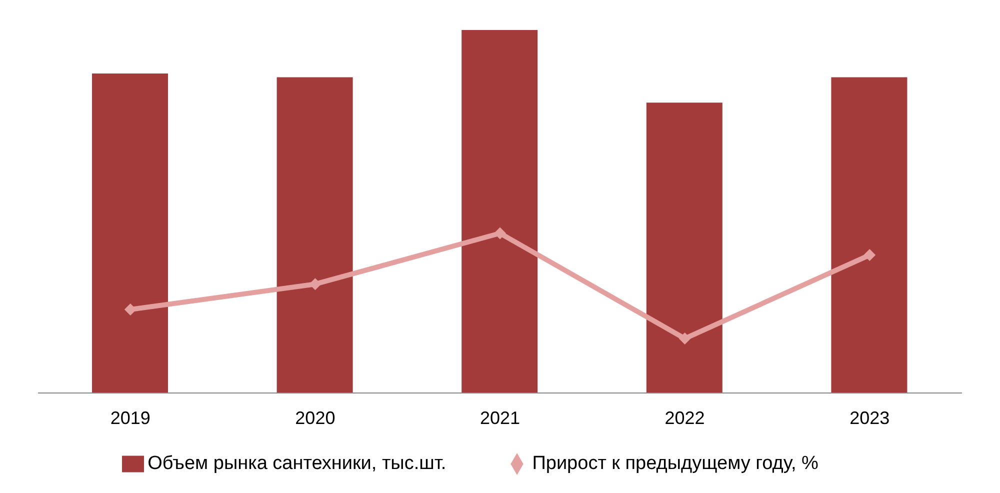 The width and height of the screenshot is (1000, 493). Describe the element at coordinates (675, 463) in the screenshot. I see `legend-label: Прирост к предыдущему году, %` at that location.